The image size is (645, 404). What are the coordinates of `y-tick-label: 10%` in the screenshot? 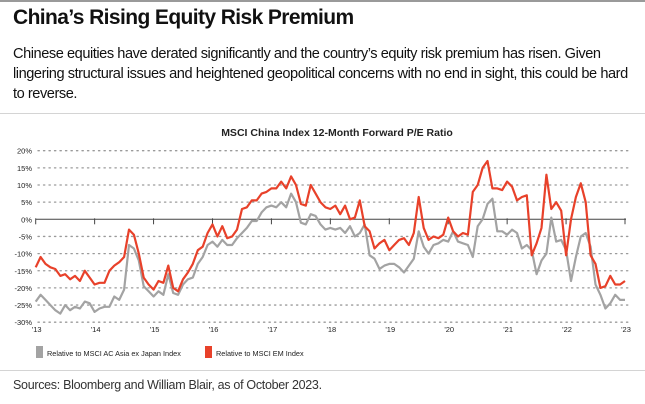 It's located at (24, 185).